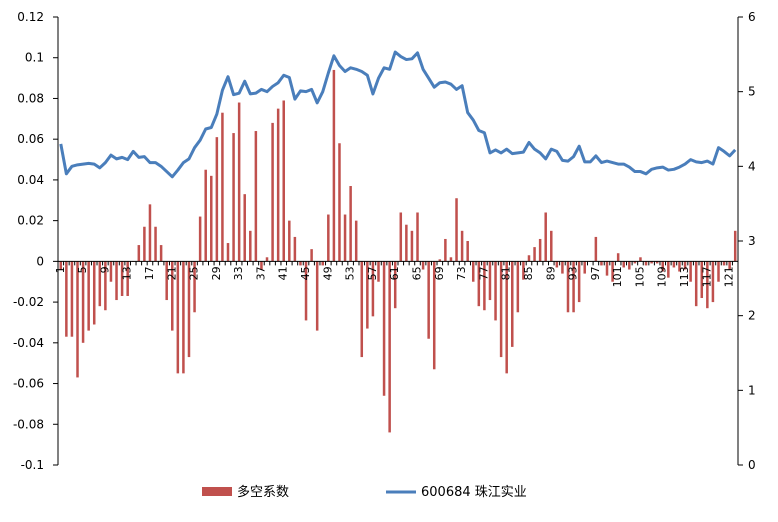  What do you see at coordinates (28, 343) in the screenshot?
I see `y-left-tick-label: -0.04` at bounding box center [28, 343].